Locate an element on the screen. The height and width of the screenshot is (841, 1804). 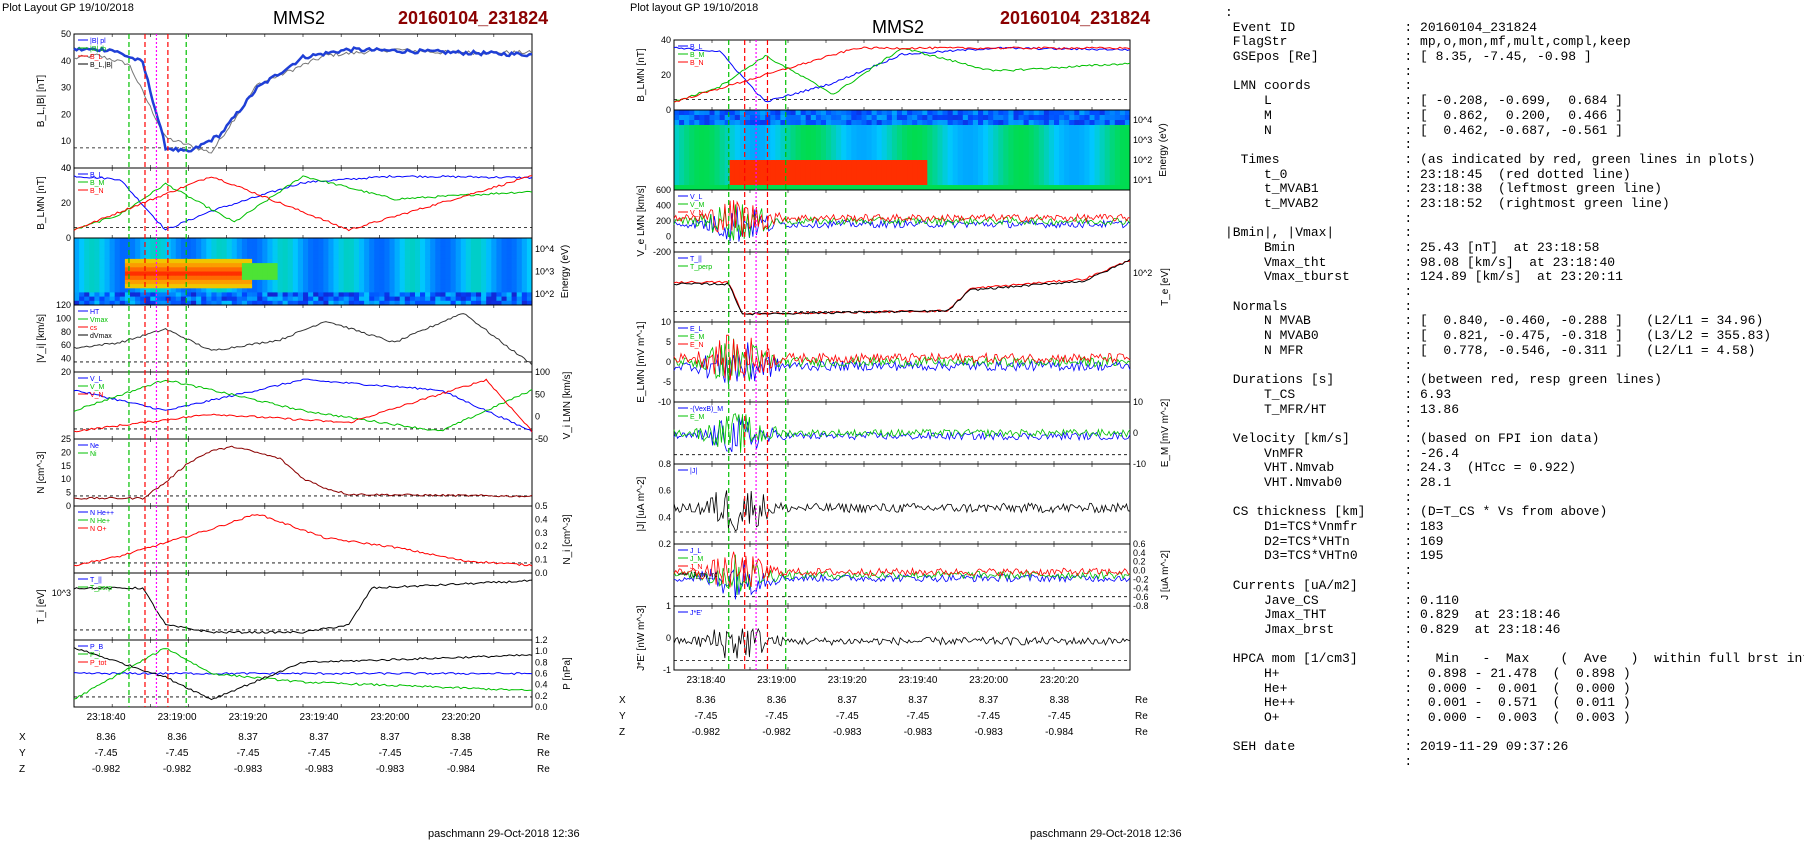
middle-panel-4-ylabel: E_LMN [mV m^-1] is located at coordinates (641, 362).